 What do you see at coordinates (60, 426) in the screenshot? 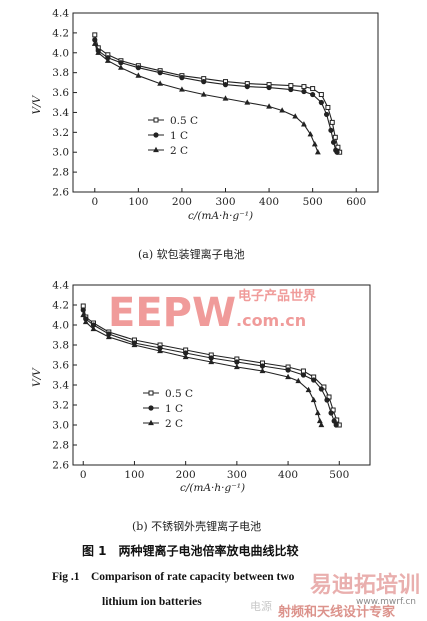
I see `y-tick-label: 3.0` at bounding box center [60, 426].